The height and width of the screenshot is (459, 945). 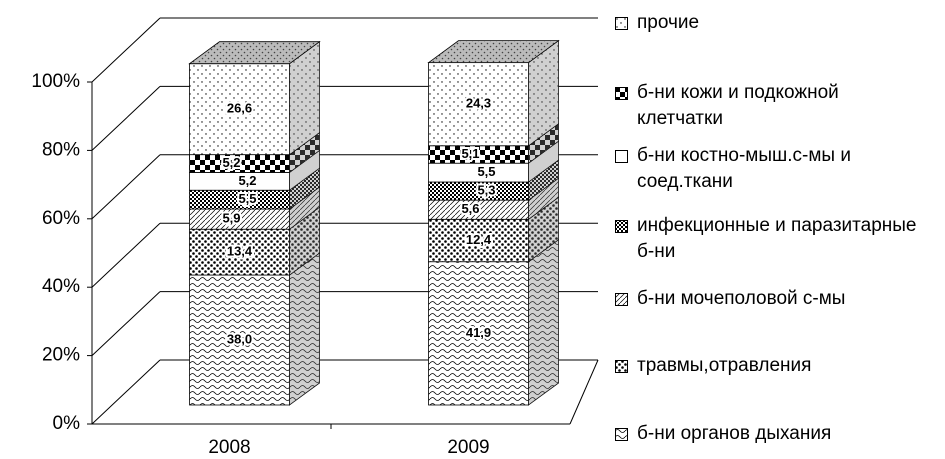 I want to click on y-tick-label: 20%, so click(x=61, y=355).